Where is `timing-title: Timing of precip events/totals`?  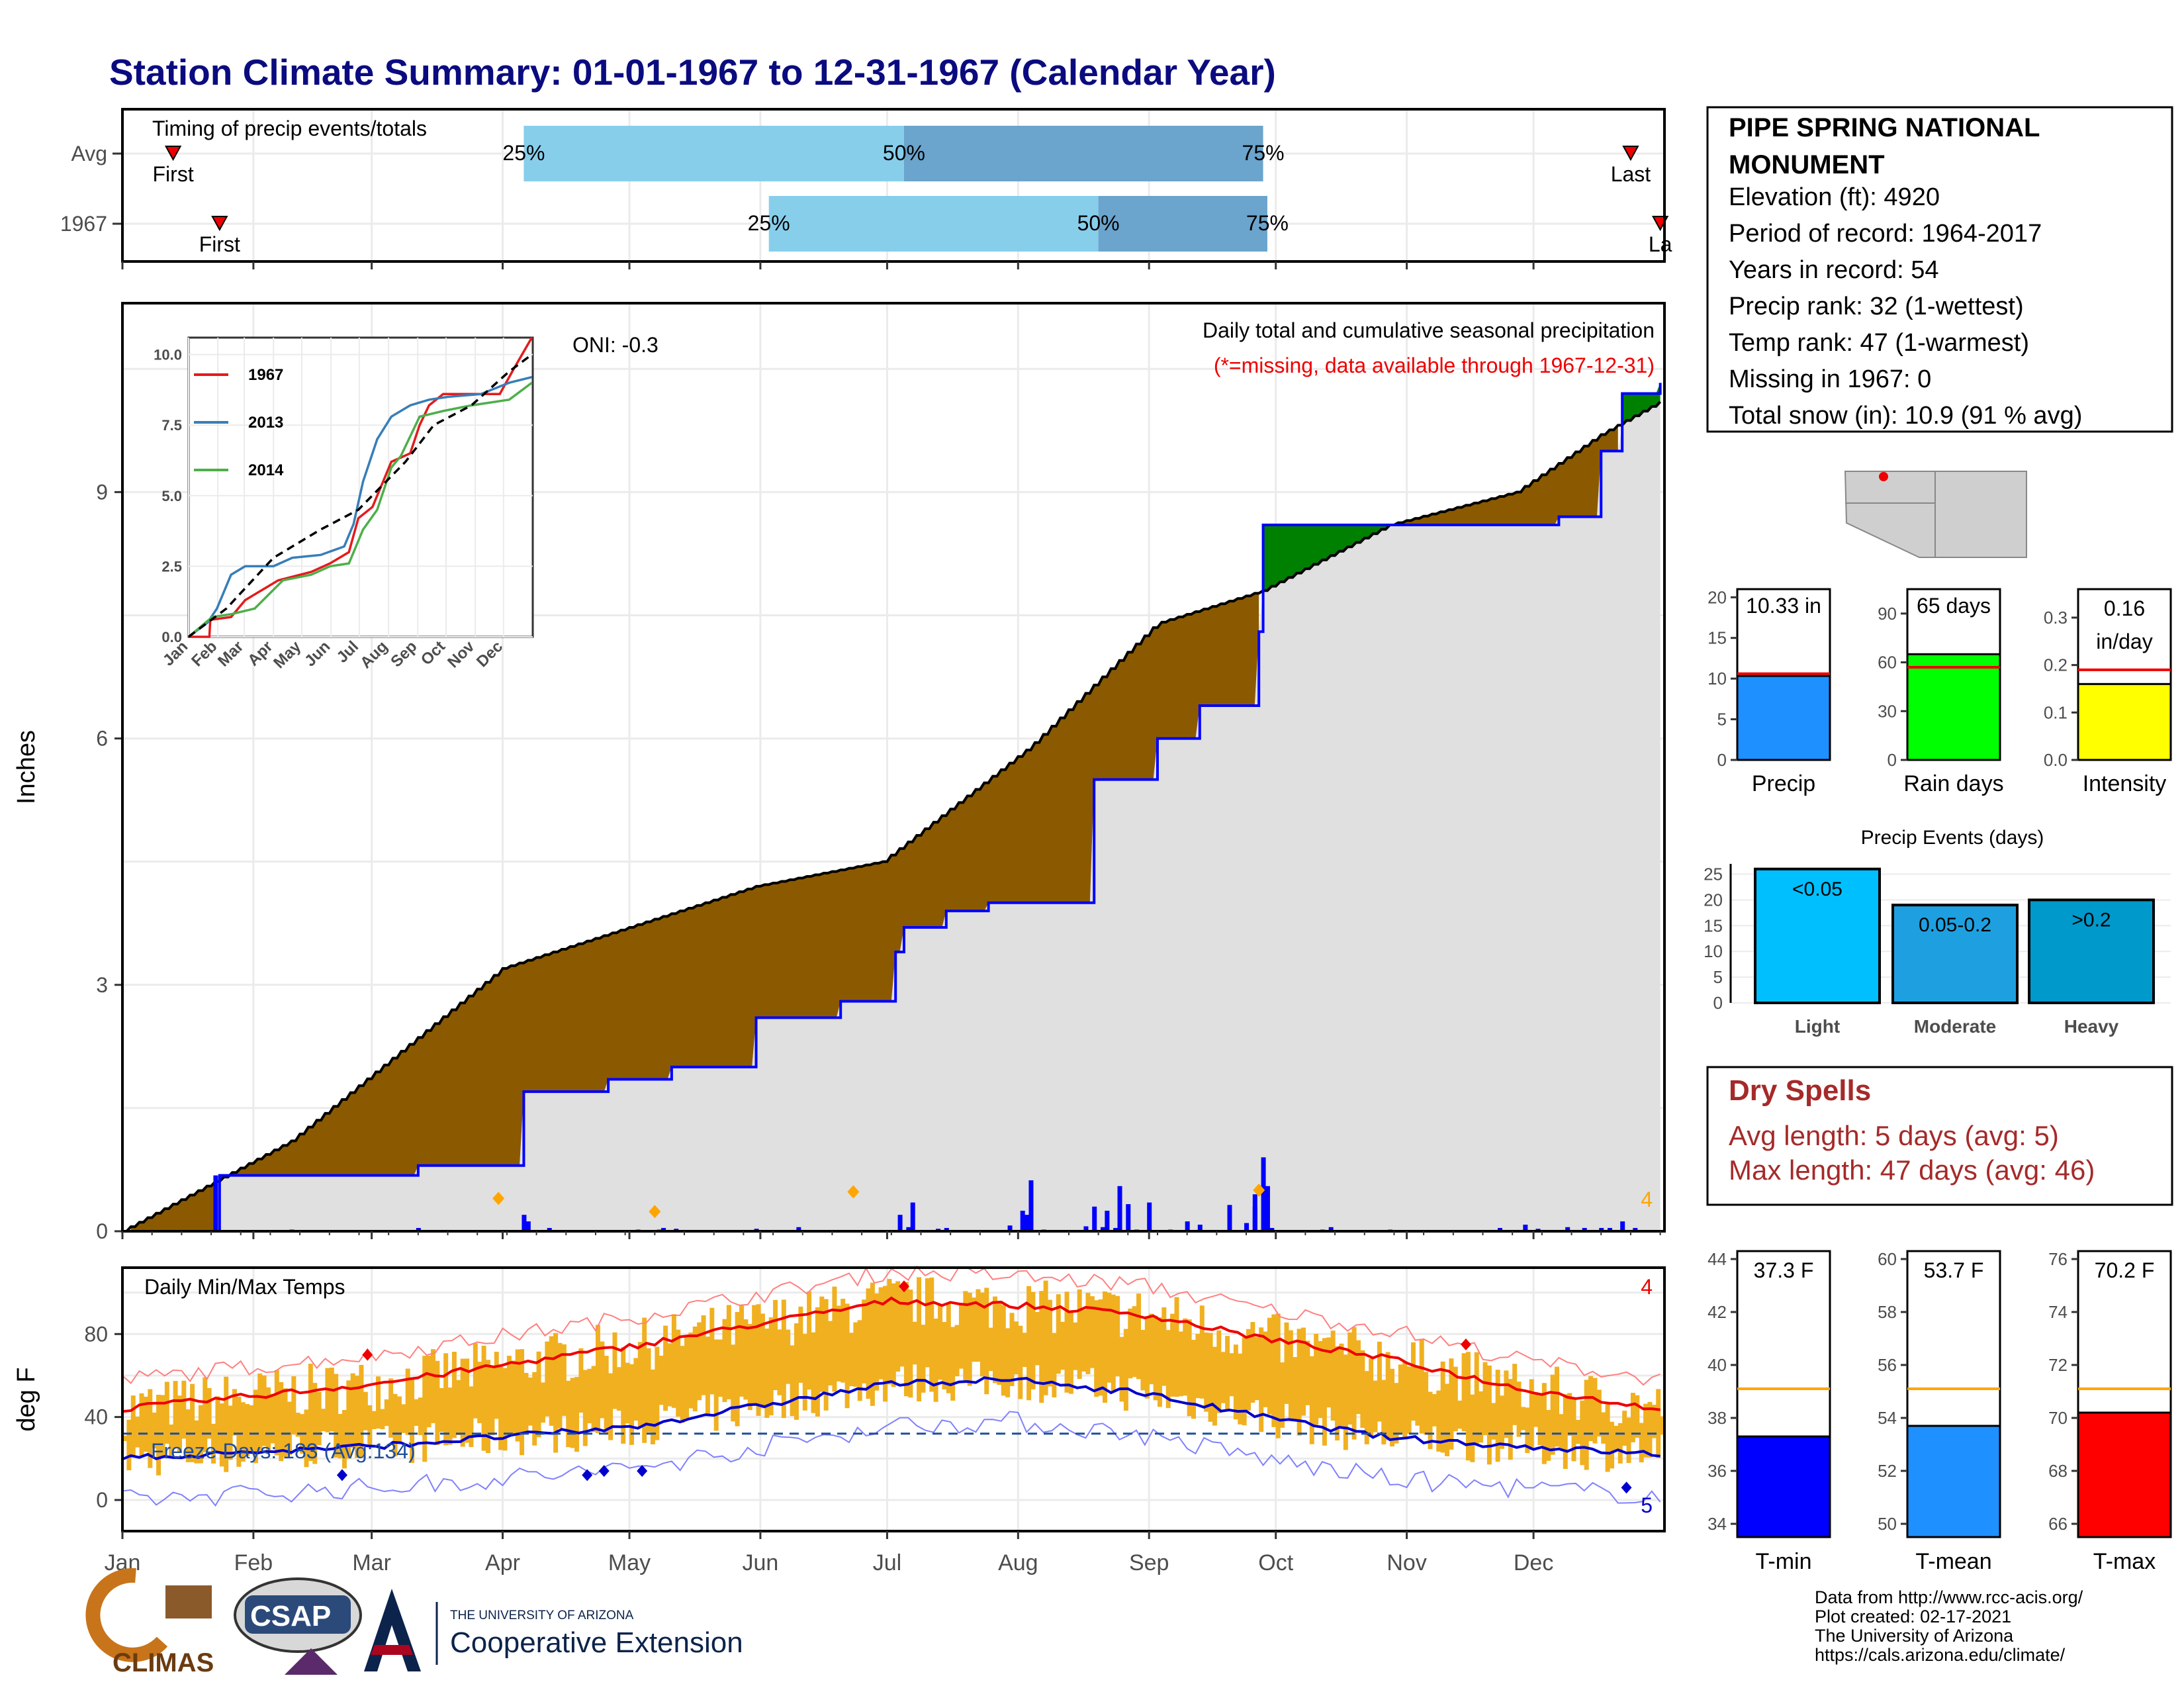
timing-title: Timing of precip events/totals is located at coordinates (289, 128).